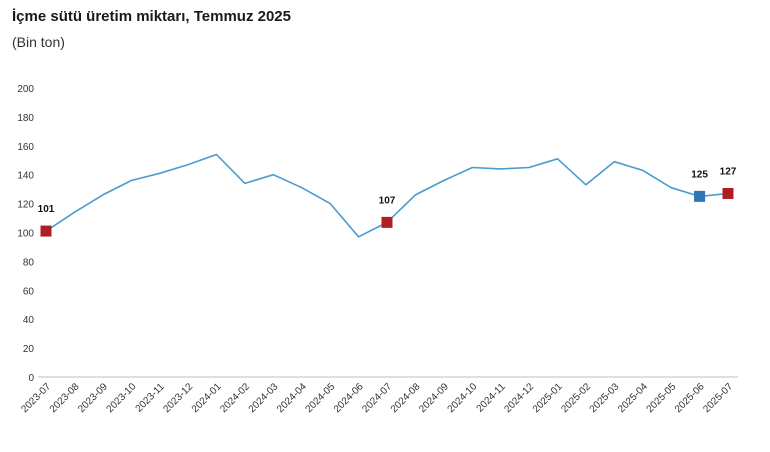  What do you see at coordinates (46, 209) in the screenshot?
I see `data-label: 101` at bounding box center [46, 209].